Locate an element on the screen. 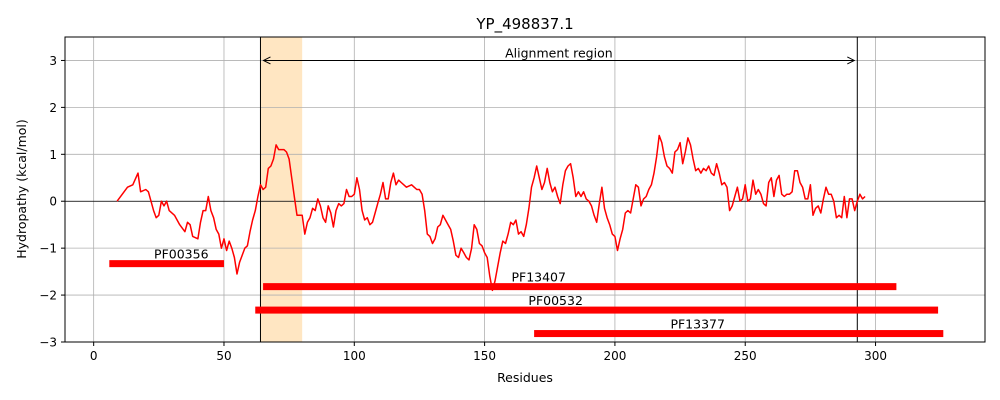  x-tick-label: 250 is located at coordinates (745, 356).